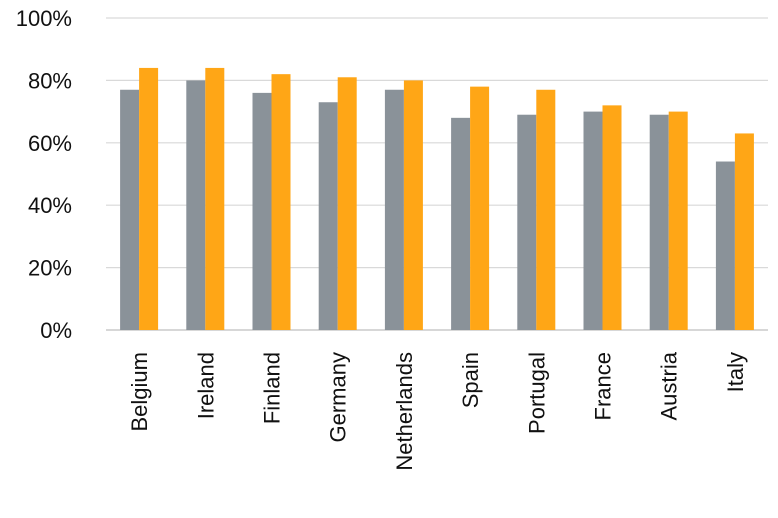 The height and width of the screenshot is (518, 778). I want to click on category-label-germany: Germany, so click(338, 397).